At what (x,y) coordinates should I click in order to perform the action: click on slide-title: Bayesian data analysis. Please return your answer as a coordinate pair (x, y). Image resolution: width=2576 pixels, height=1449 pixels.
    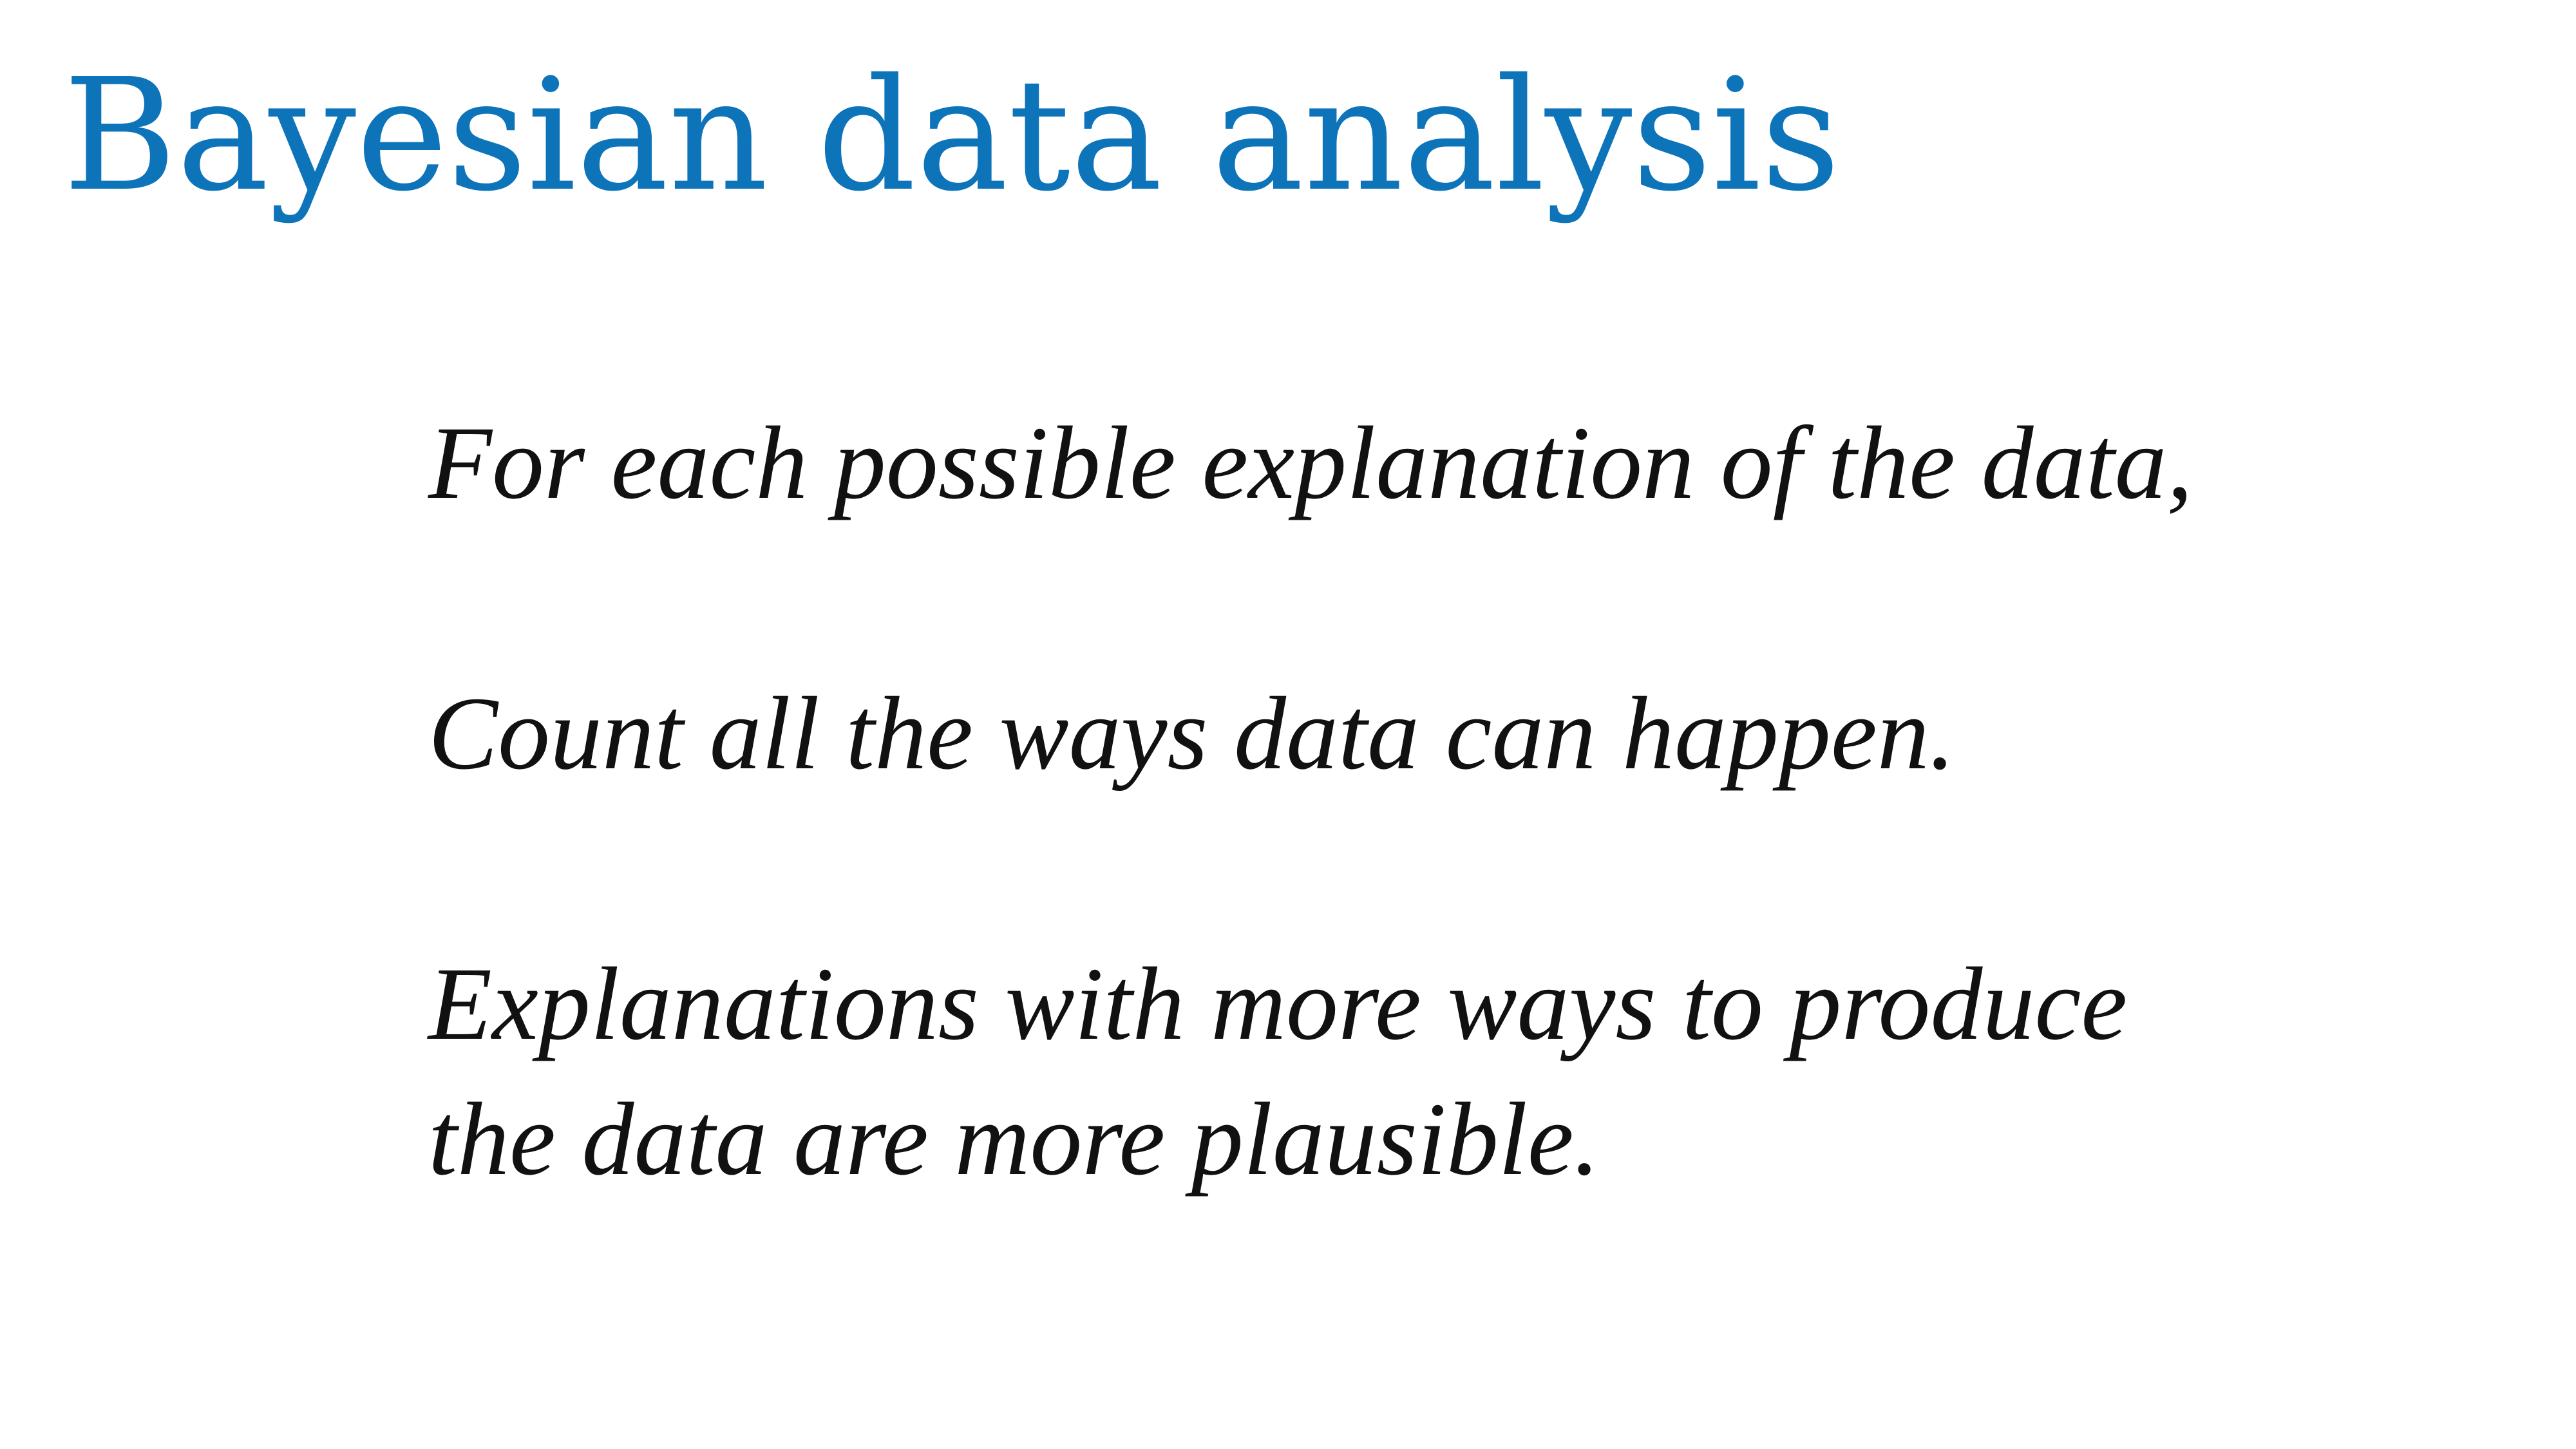
    Looking at the image, I should click on (952, 135).